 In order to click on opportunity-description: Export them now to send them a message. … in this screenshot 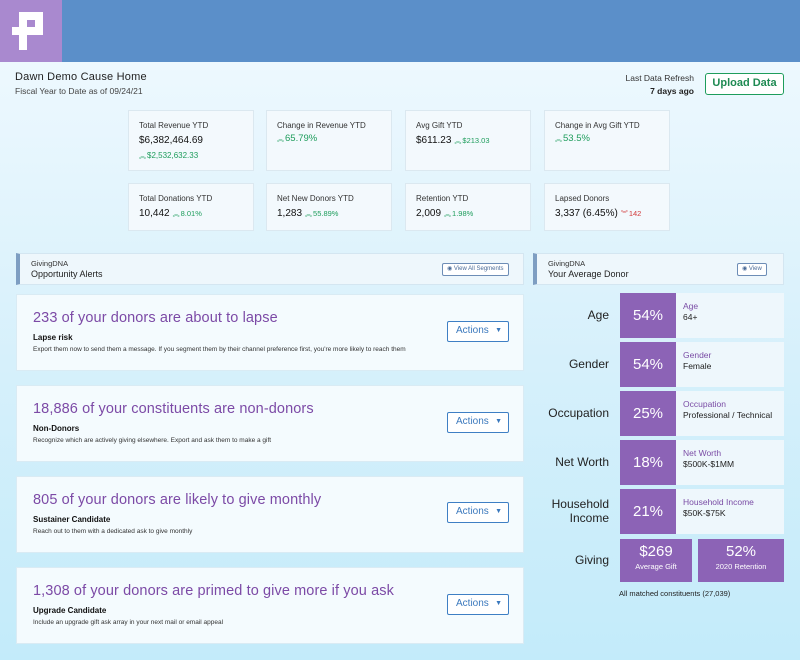, I will do `click(219, 349)`.